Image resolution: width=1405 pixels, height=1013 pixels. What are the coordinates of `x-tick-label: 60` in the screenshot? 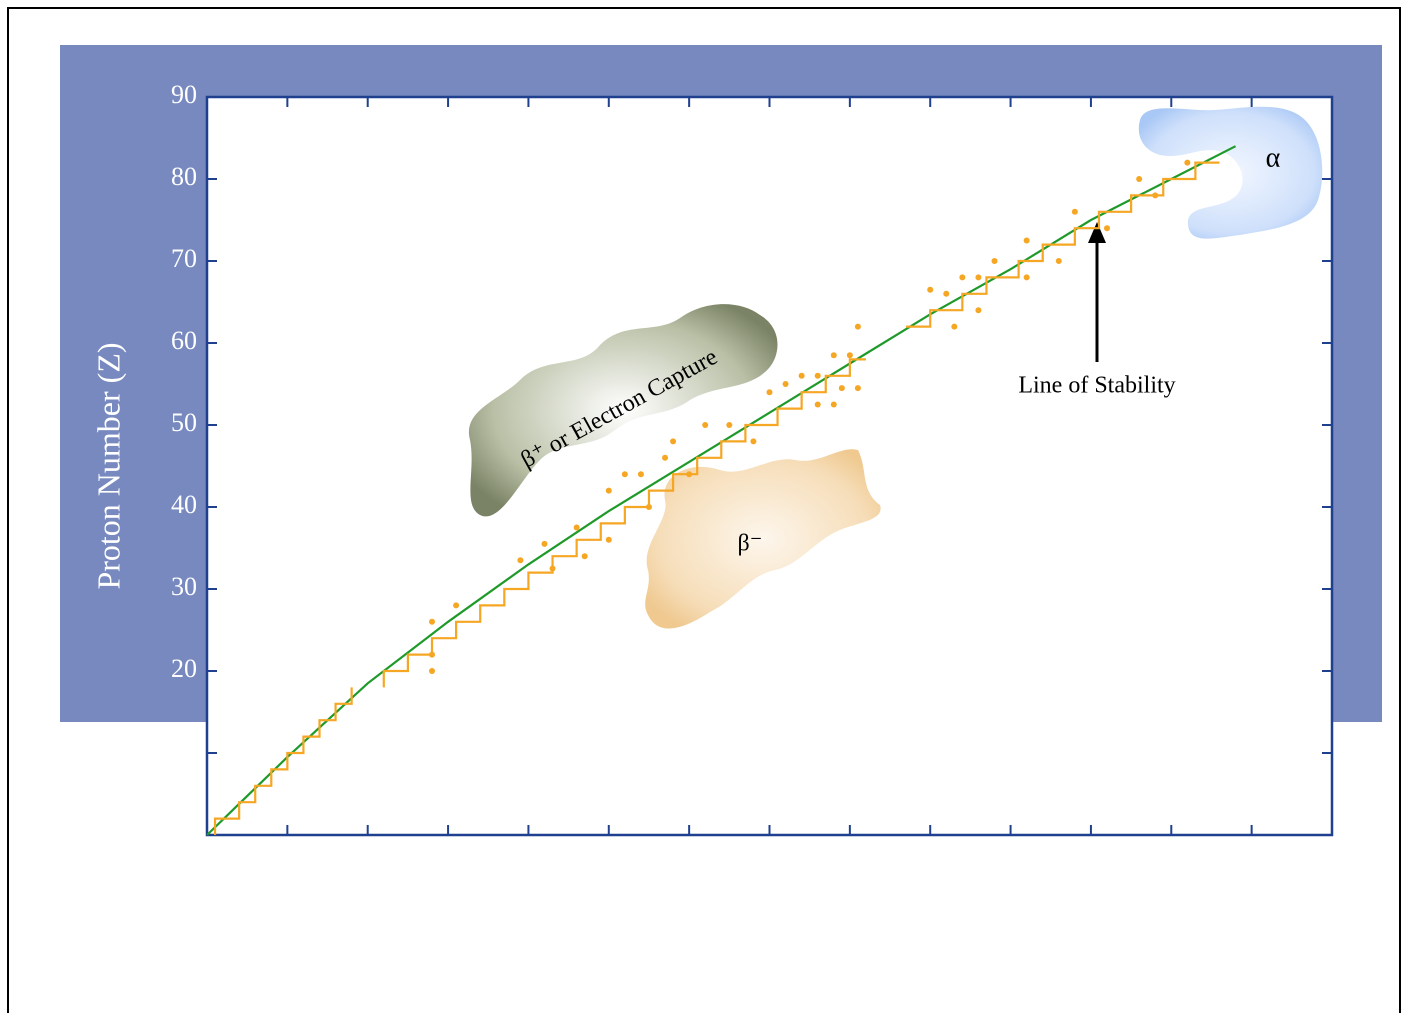 It's located at (689, 864).